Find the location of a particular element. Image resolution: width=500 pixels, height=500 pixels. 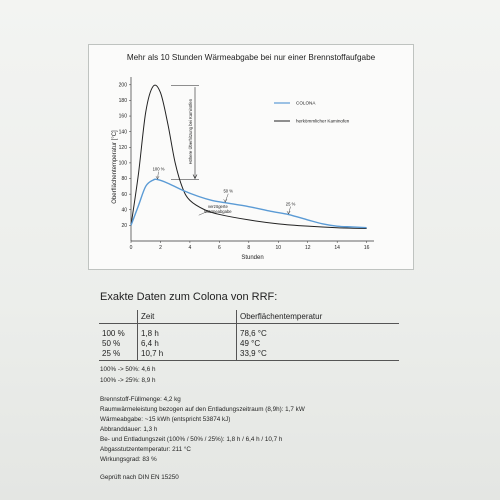

table-cell: 50 % is located at coordinates (111, 343).